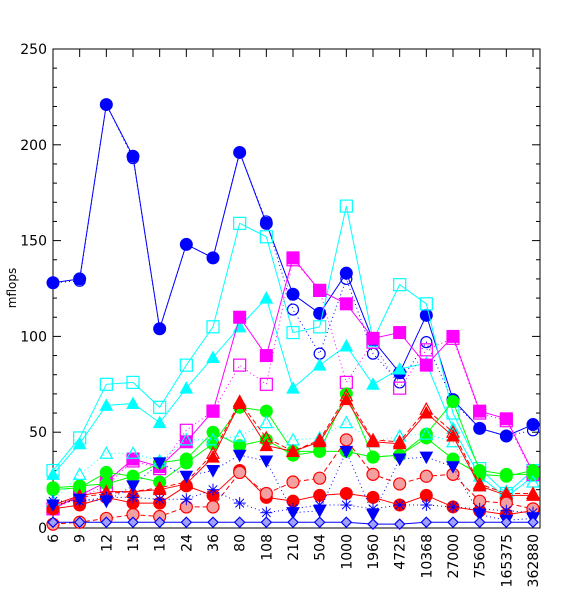 This screenshot has width=577, height=605. What do you see at coordinates (134, 543) in the screenshot?
I see `x-tick-label: 15` at bounding box center [134, 543].